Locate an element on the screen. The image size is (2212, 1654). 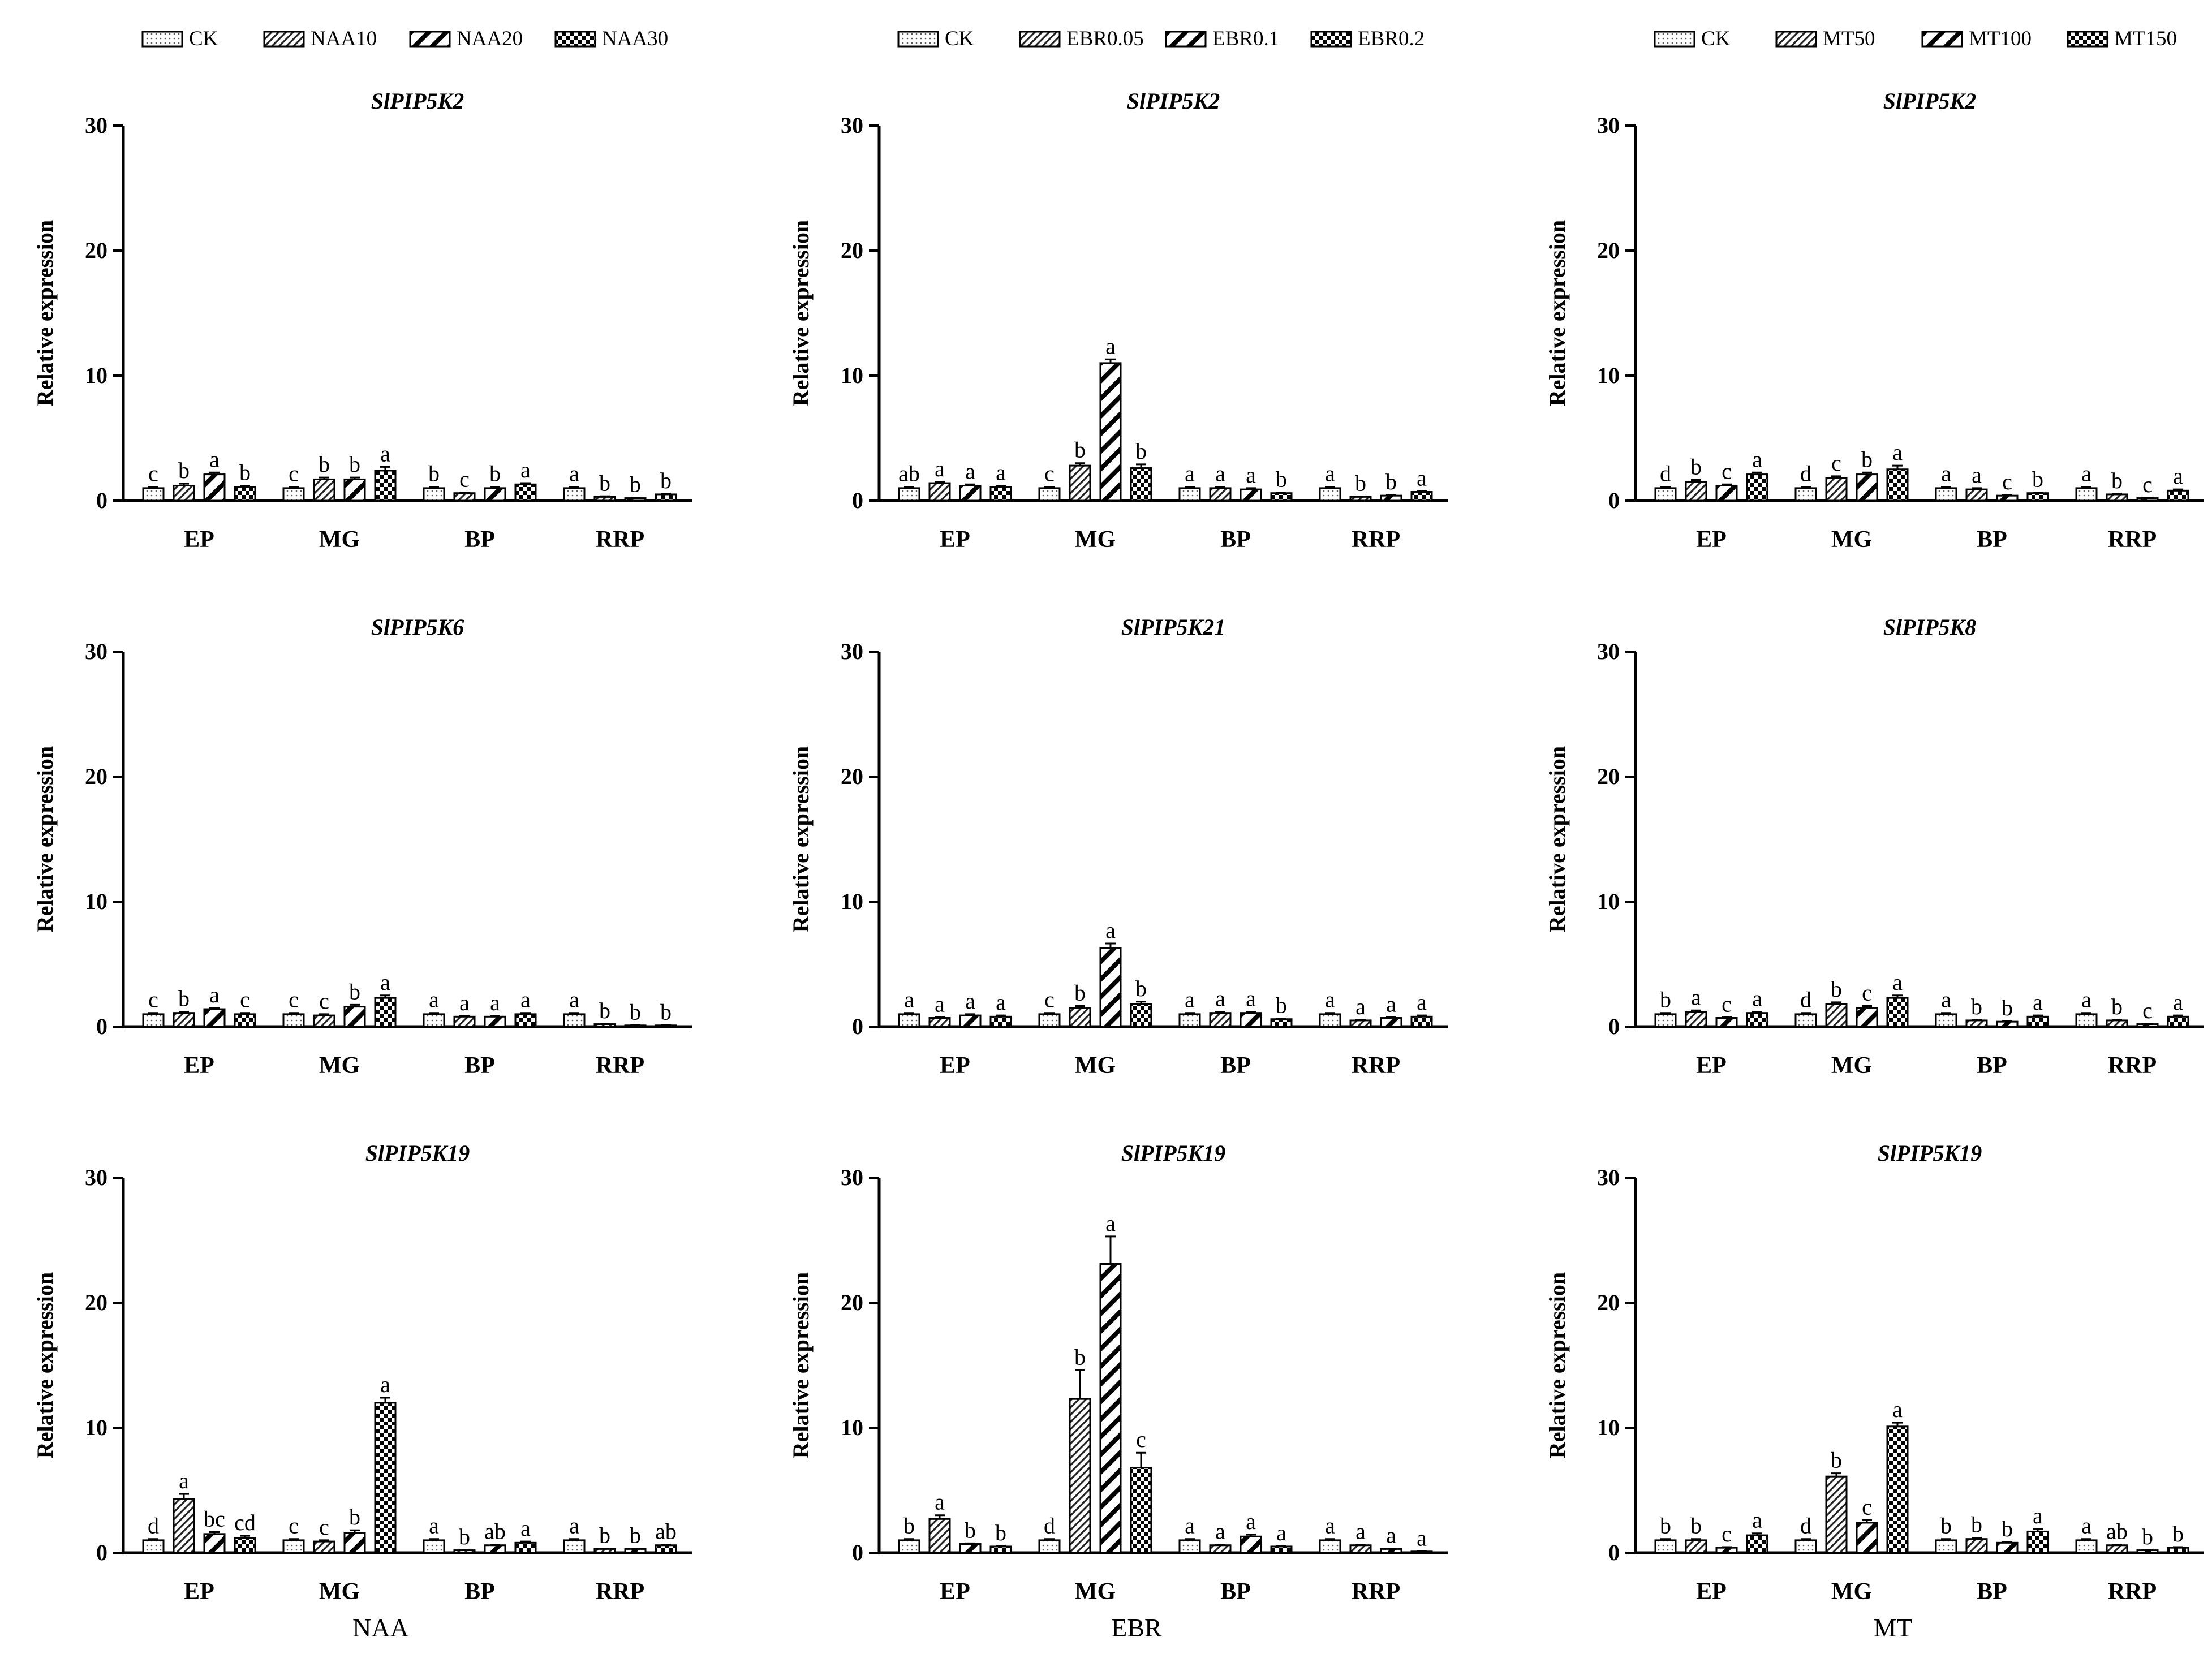
legend-label-2: EBR0.1 is located at coordinates (1245, 39).